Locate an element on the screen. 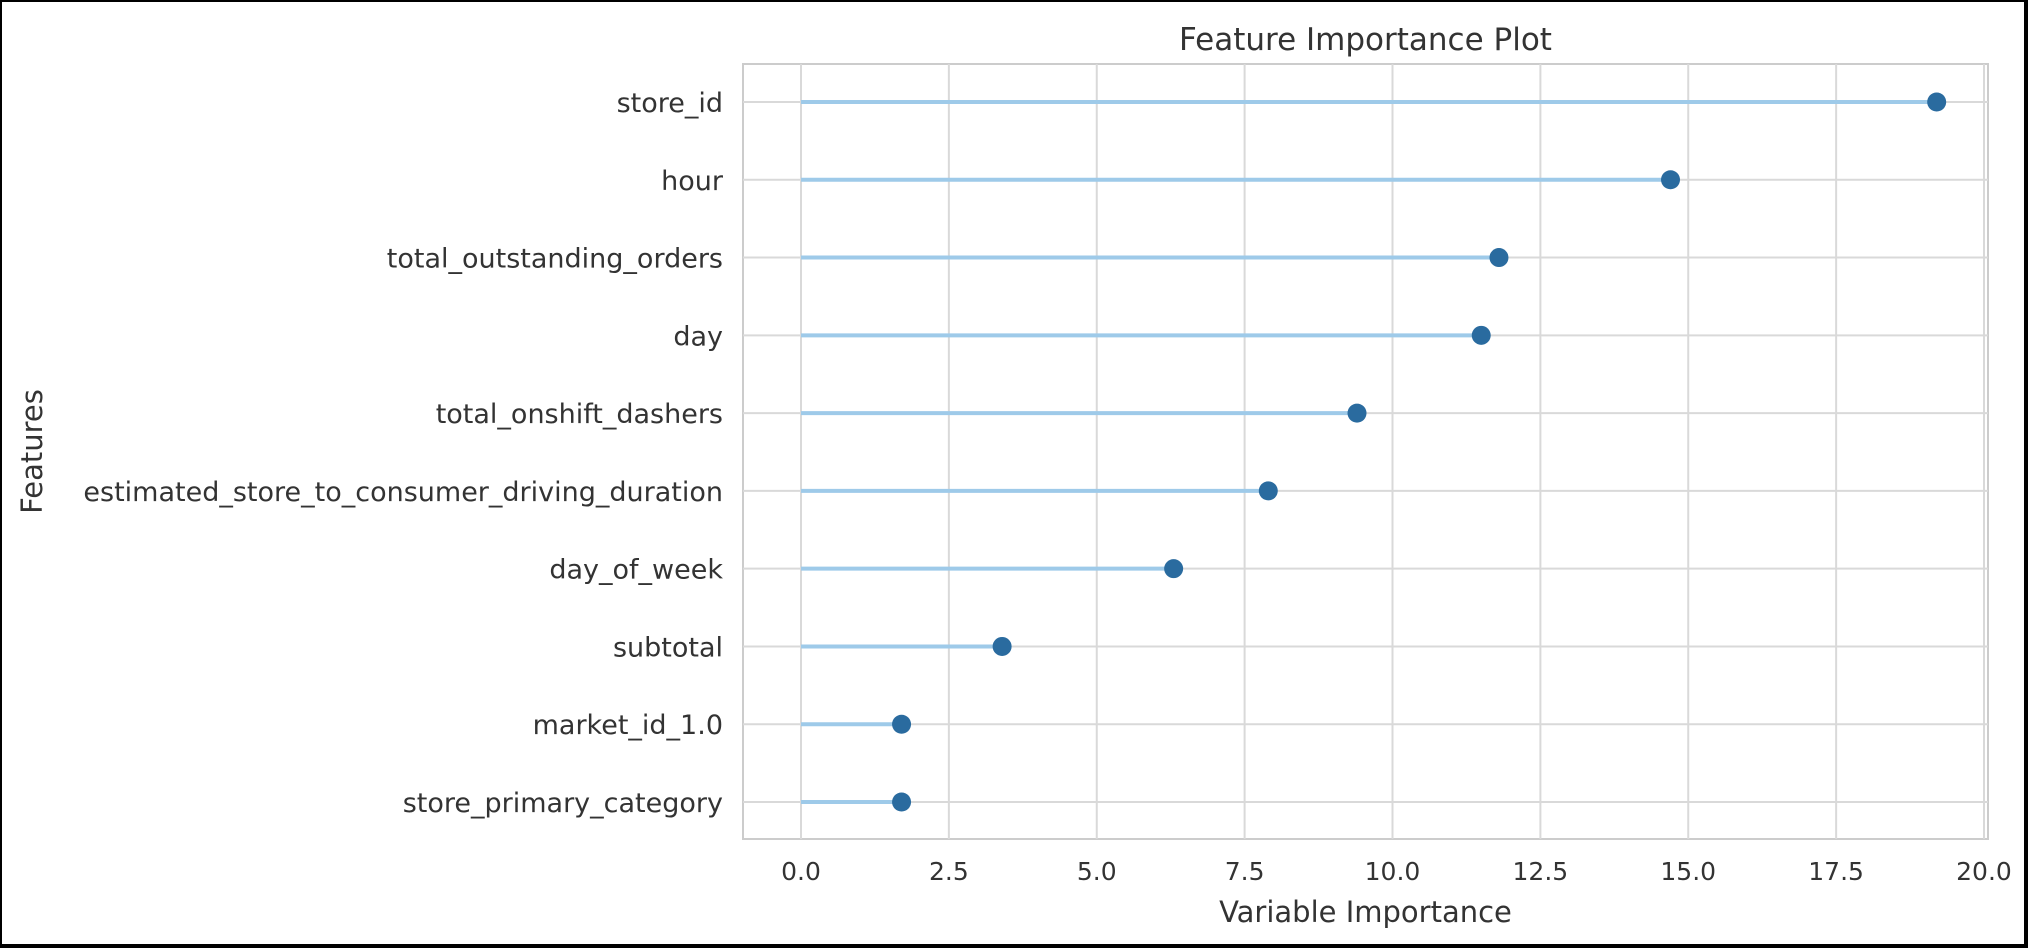 The height and width of the screenshot is (948, 2028). x-tick-label: 2.5 is located at coordinates (949, 871).